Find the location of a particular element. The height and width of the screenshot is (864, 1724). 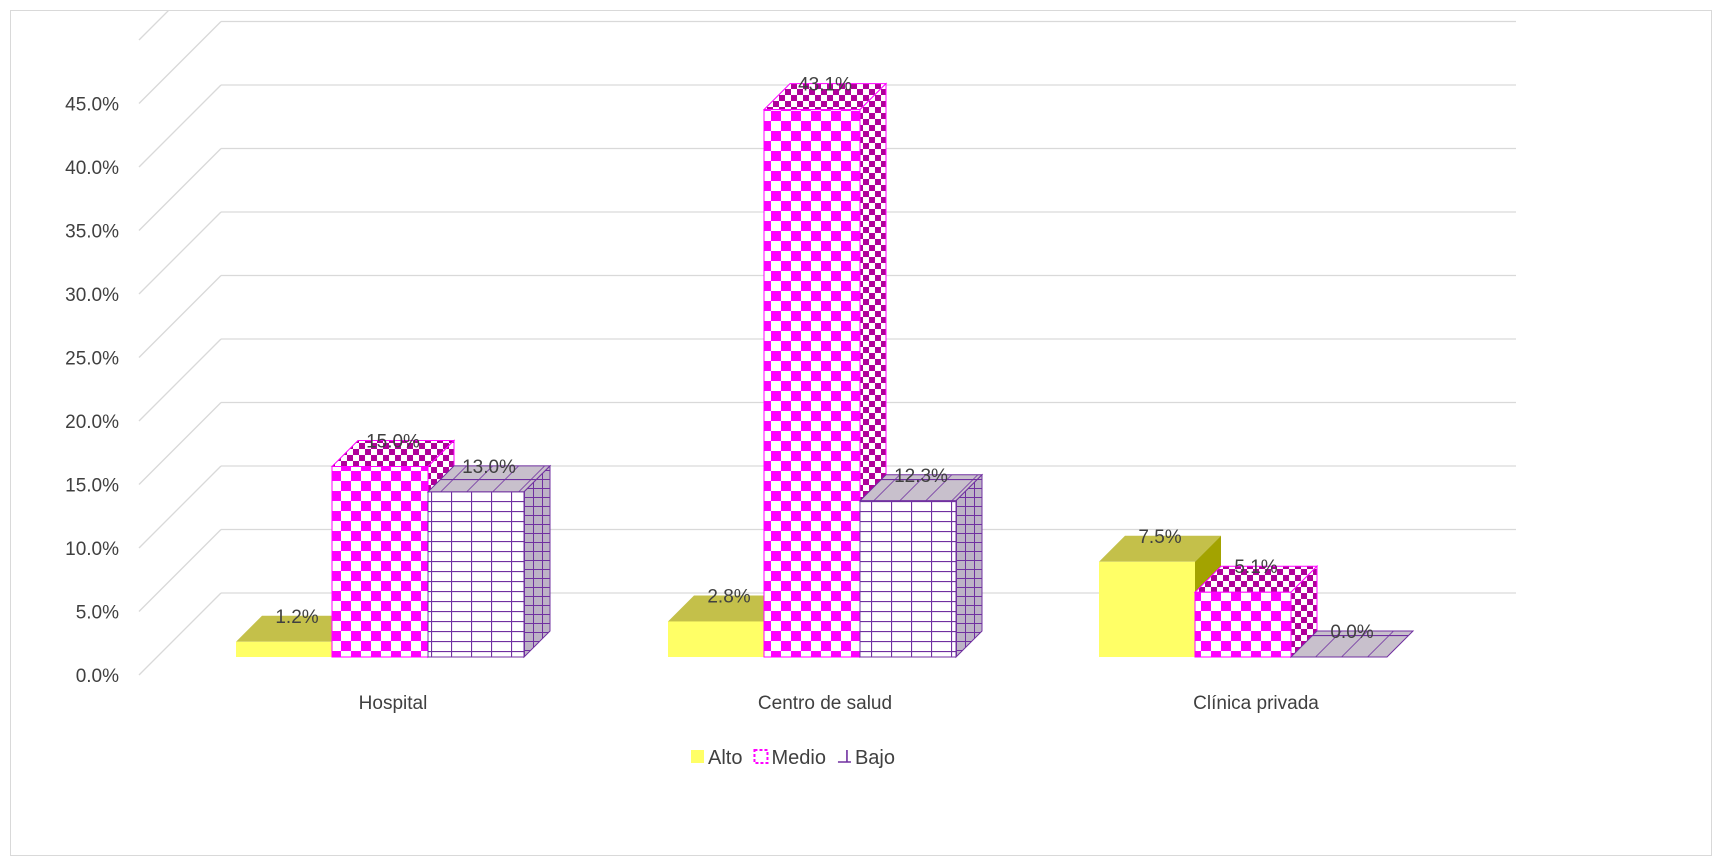

data-label: 2.8% is located at coordinates (728, 596).